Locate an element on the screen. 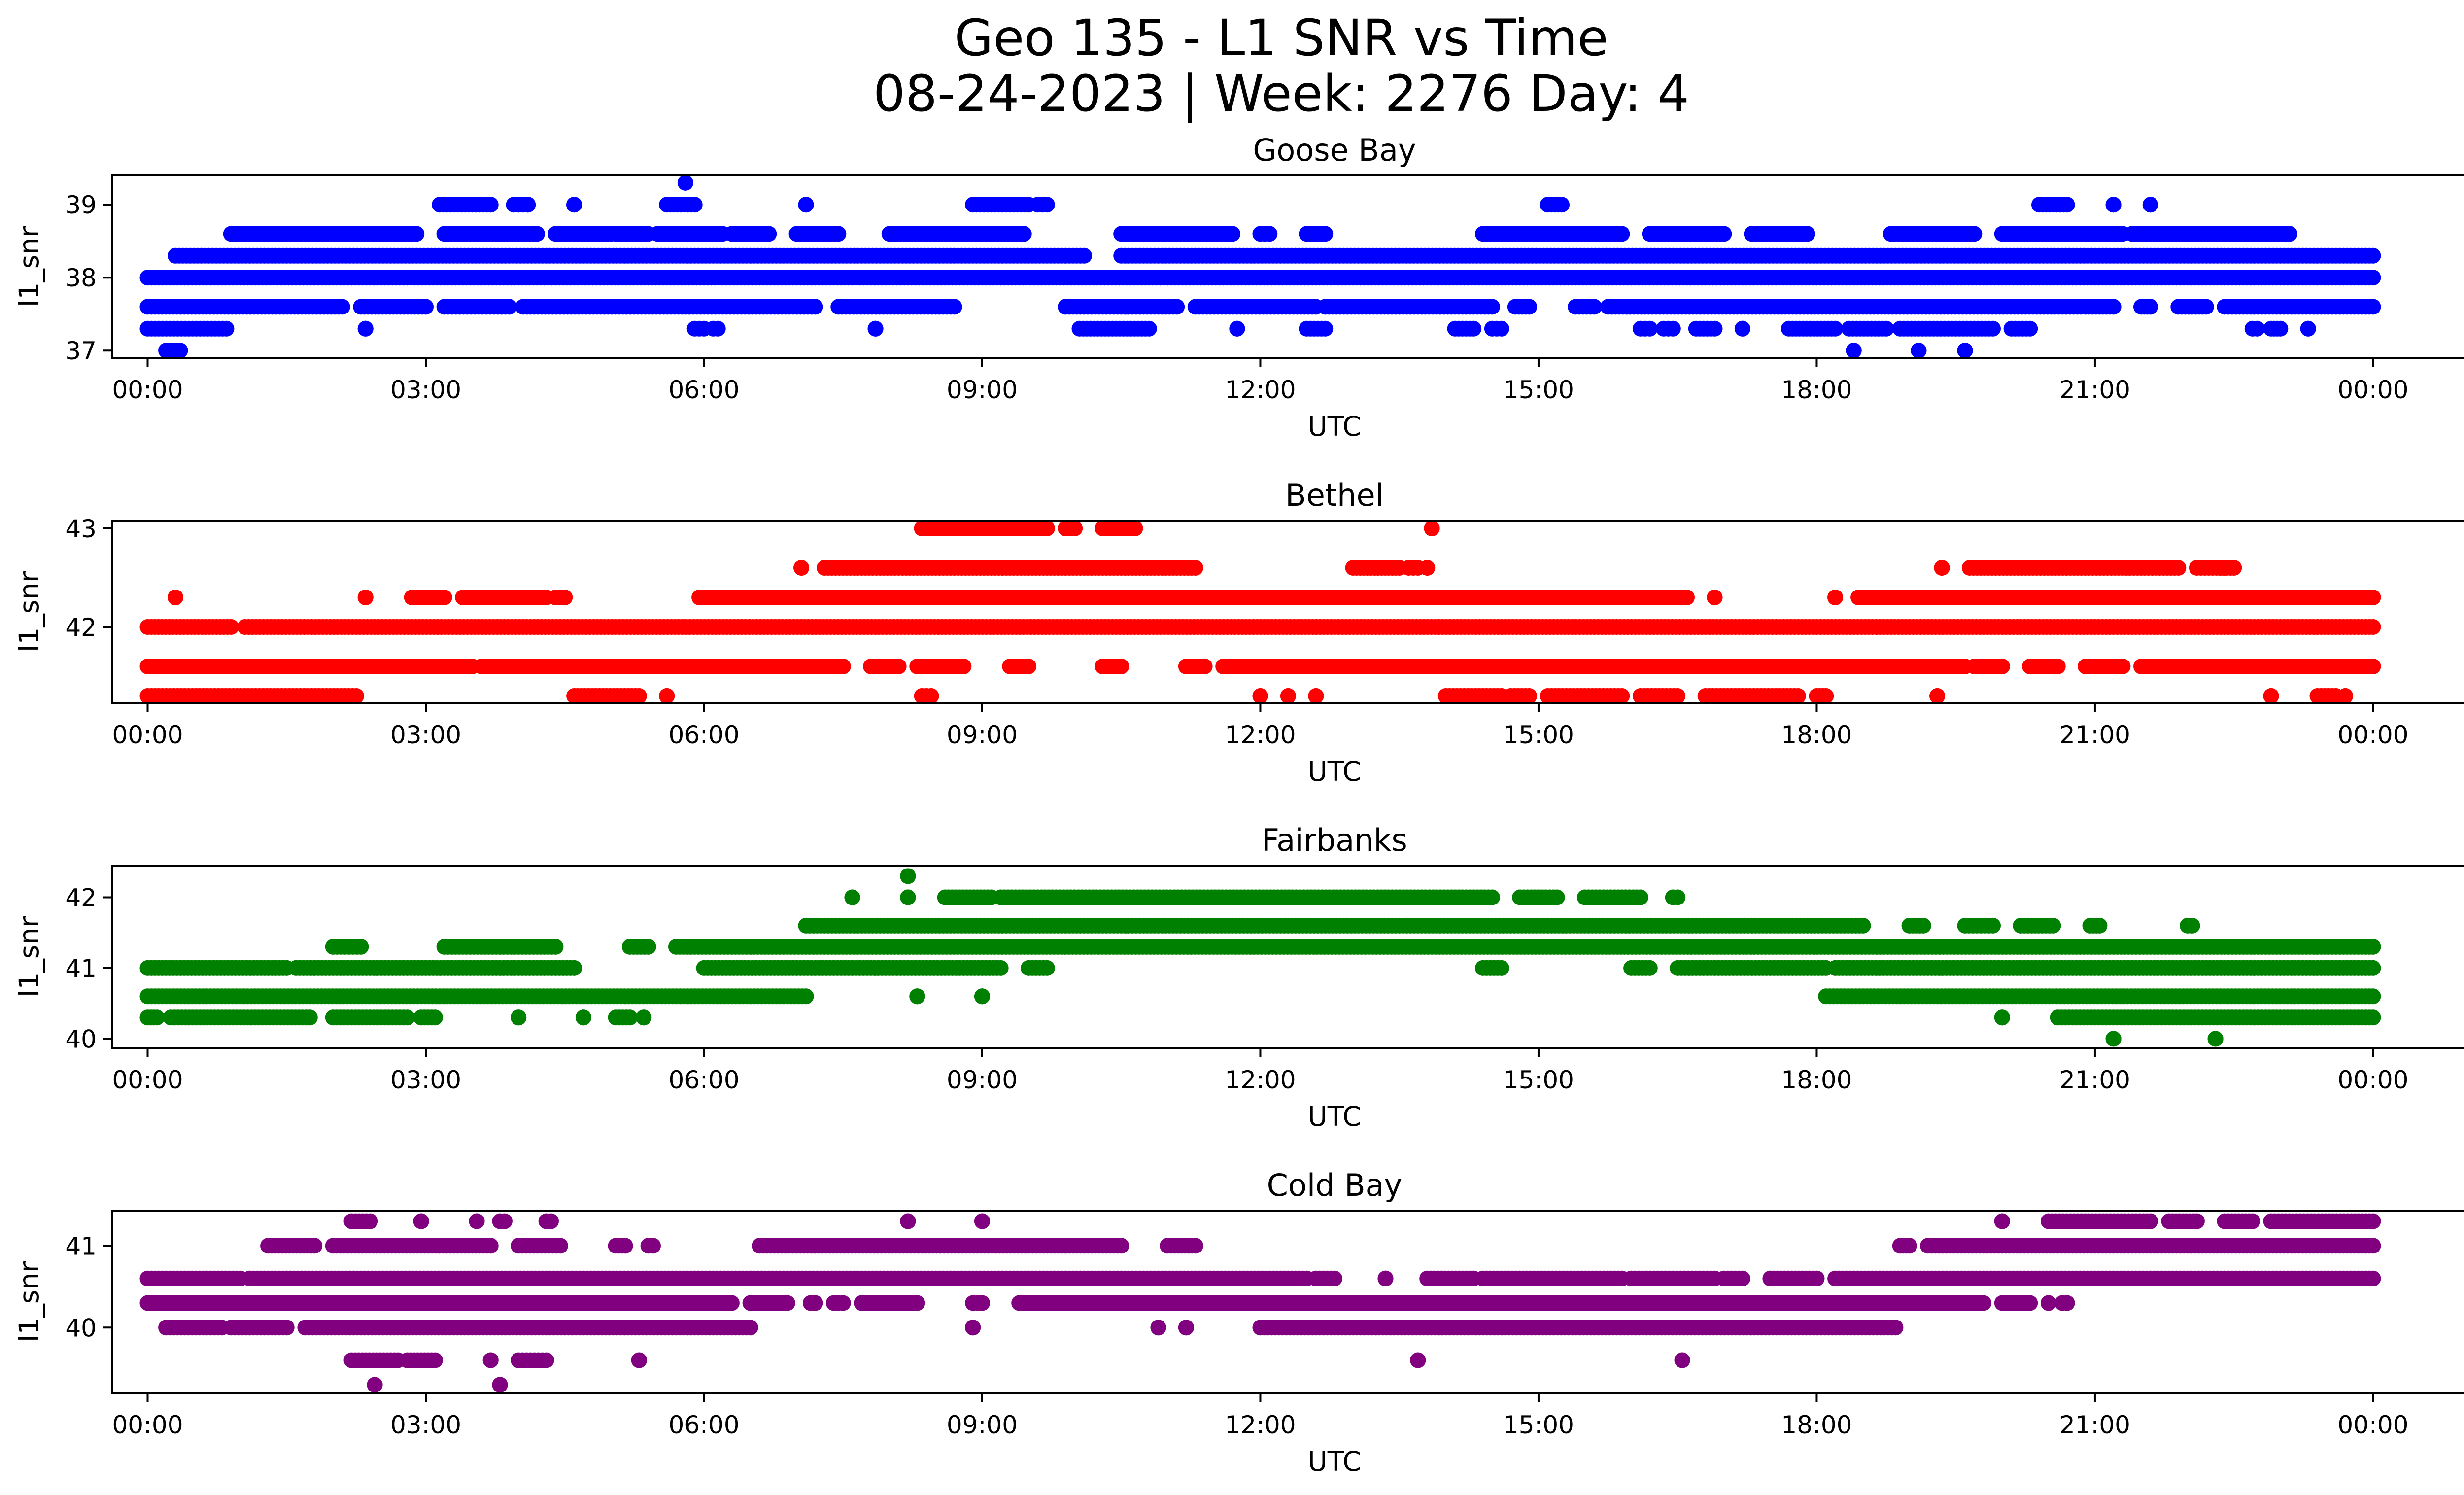 The width and height of the screenshot is (2464, 1495). y-tick-label: 38 is located at coordinates (81, 278).